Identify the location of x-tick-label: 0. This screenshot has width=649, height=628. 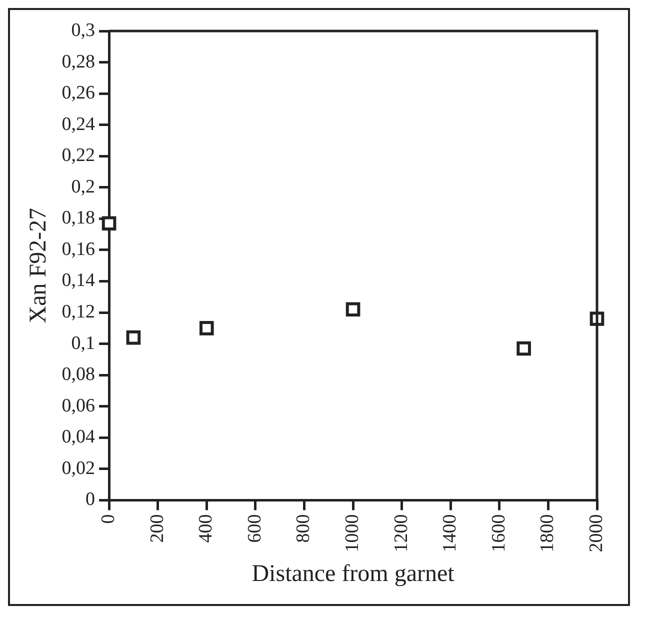
(109, 519).